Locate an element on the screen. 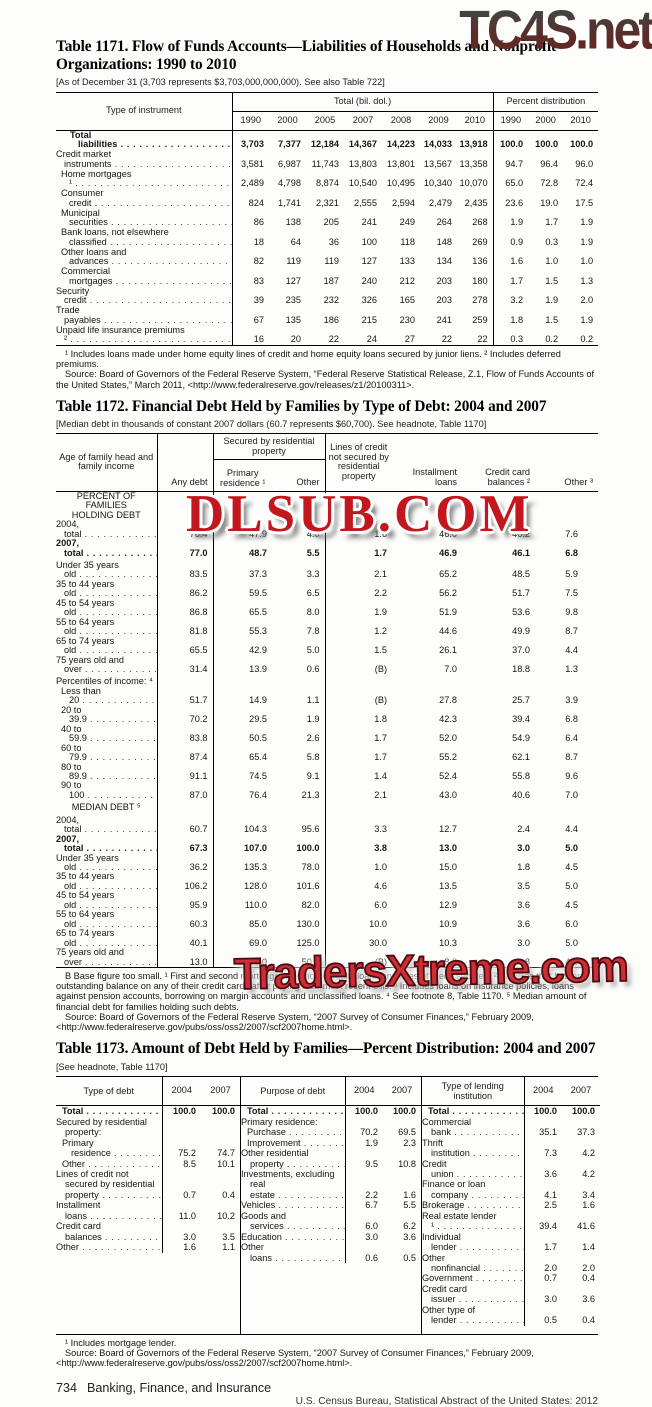 The image size is (652, 1407). cell: 62.1 is located at coordinates (521, 757).